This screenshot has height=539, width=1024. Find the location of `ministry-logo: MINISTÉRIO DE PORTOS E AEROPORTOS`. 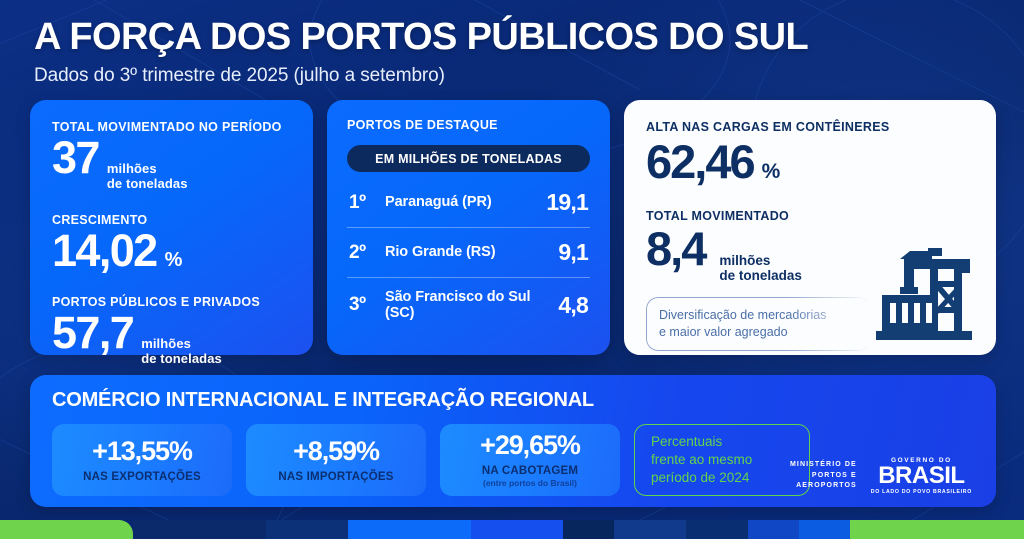

ministry-logo: MINISTÉRIO DE PORTOS E AEROPORTOS is located at coordinates (823, 476).